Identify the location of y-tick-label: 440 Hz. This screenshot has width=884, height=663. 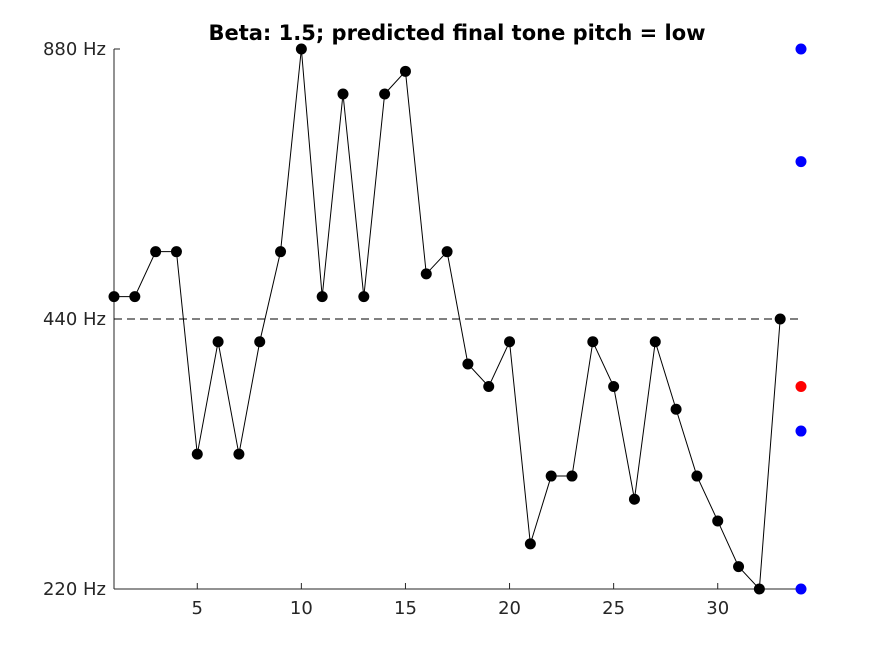
(74, 319).